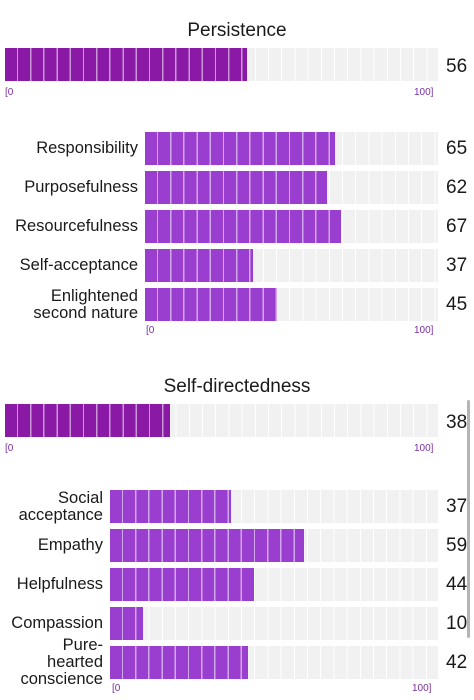 The image size is (474, 700). I want to click on persistence-main-bar, so click(221, 64).